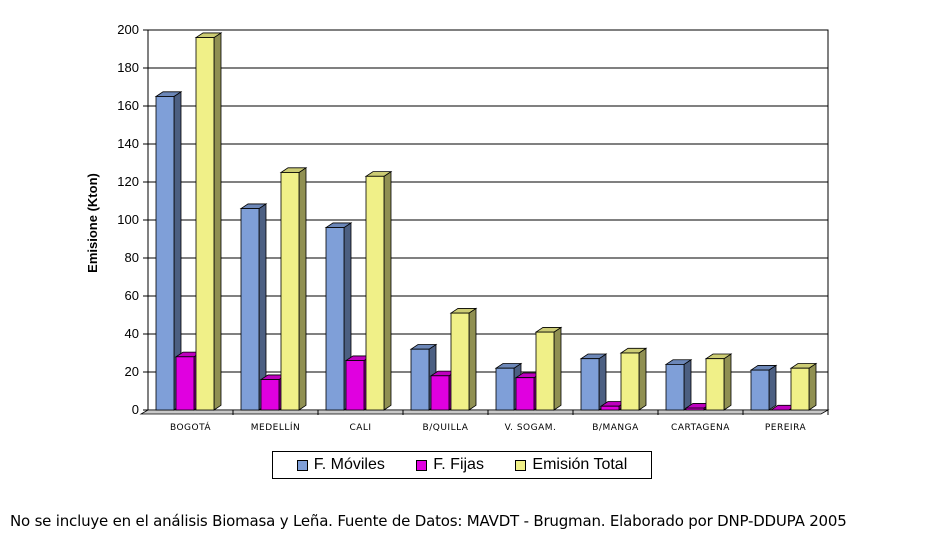 The width and height of the screenshot is (934, 540). I want to click on y-tick-label: 100, so click(128, 219).